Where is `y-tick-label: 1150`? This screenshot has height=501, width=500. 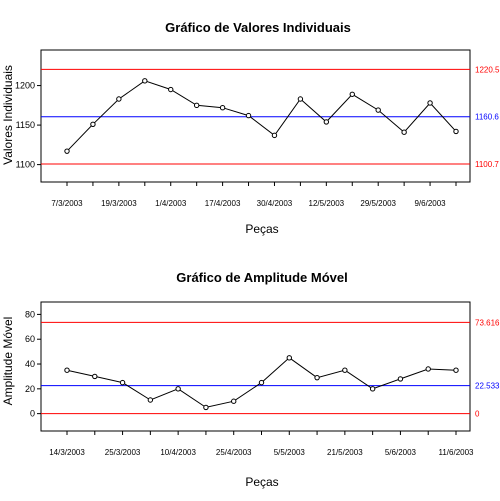
y-tick-label: 1150 is located at coordinates (25, 125).